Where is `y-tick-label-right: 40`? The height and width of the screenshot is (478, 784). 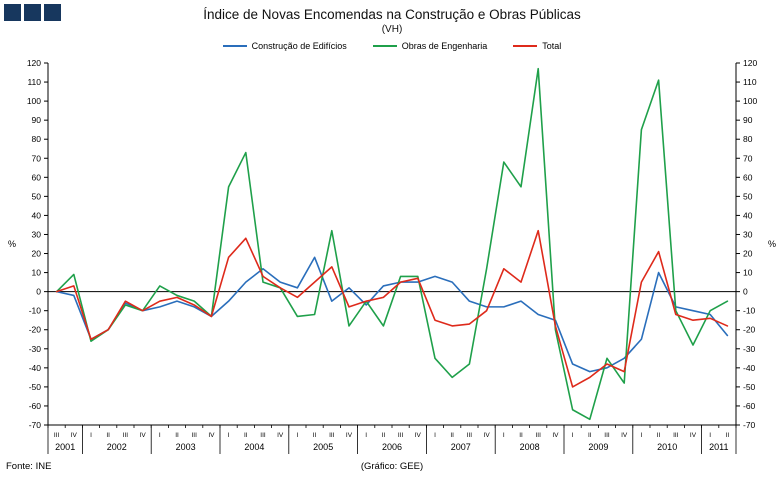 y-tick-label-right: 40 is located at coordinates (748, 215).